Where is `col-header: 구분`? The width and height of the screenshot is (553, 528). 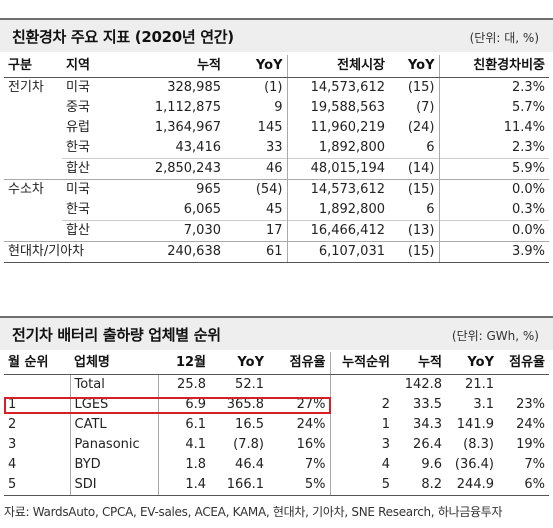 col-header: 구분 is located at coordinates (33, 66).